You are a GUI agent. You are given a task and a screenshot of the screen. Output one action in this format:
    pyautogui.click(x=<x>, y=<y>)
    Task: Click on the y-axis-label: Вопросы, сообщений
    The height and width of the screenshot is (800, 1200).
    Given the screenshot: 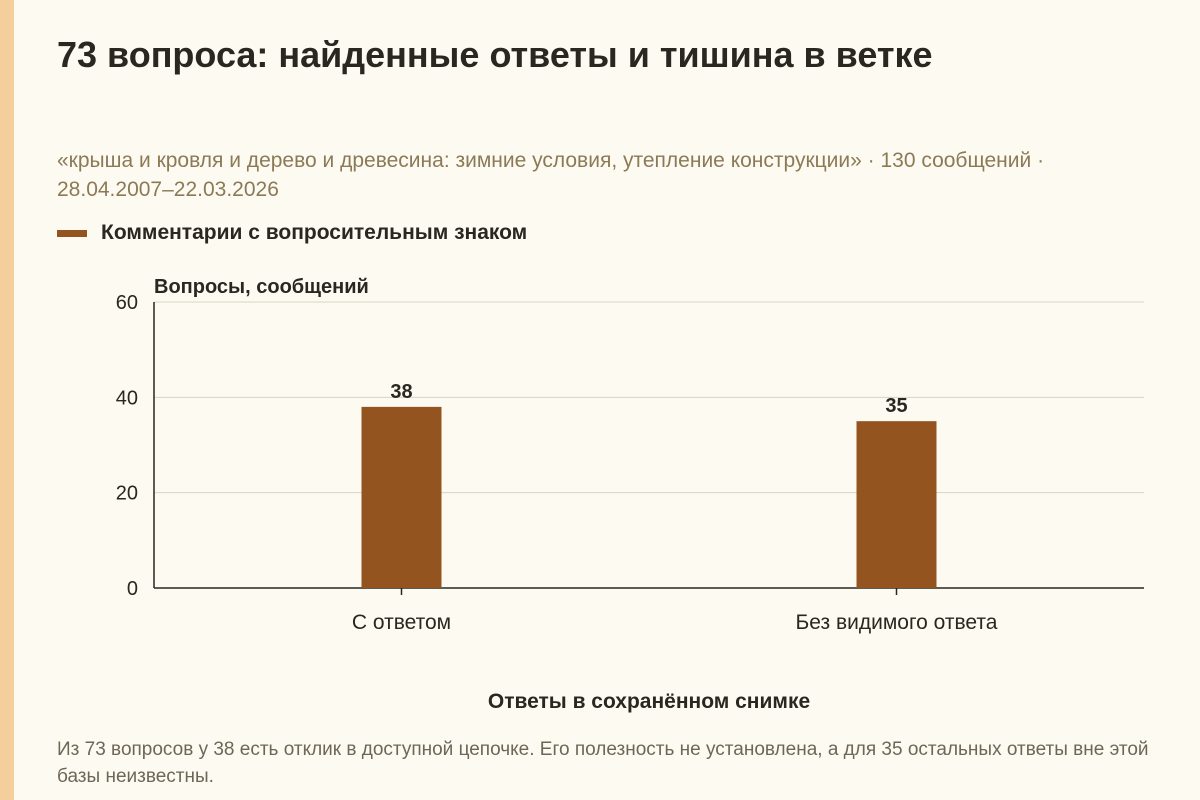 What is the action you would take?
    pyautogui.click(x=261, y=287)
    